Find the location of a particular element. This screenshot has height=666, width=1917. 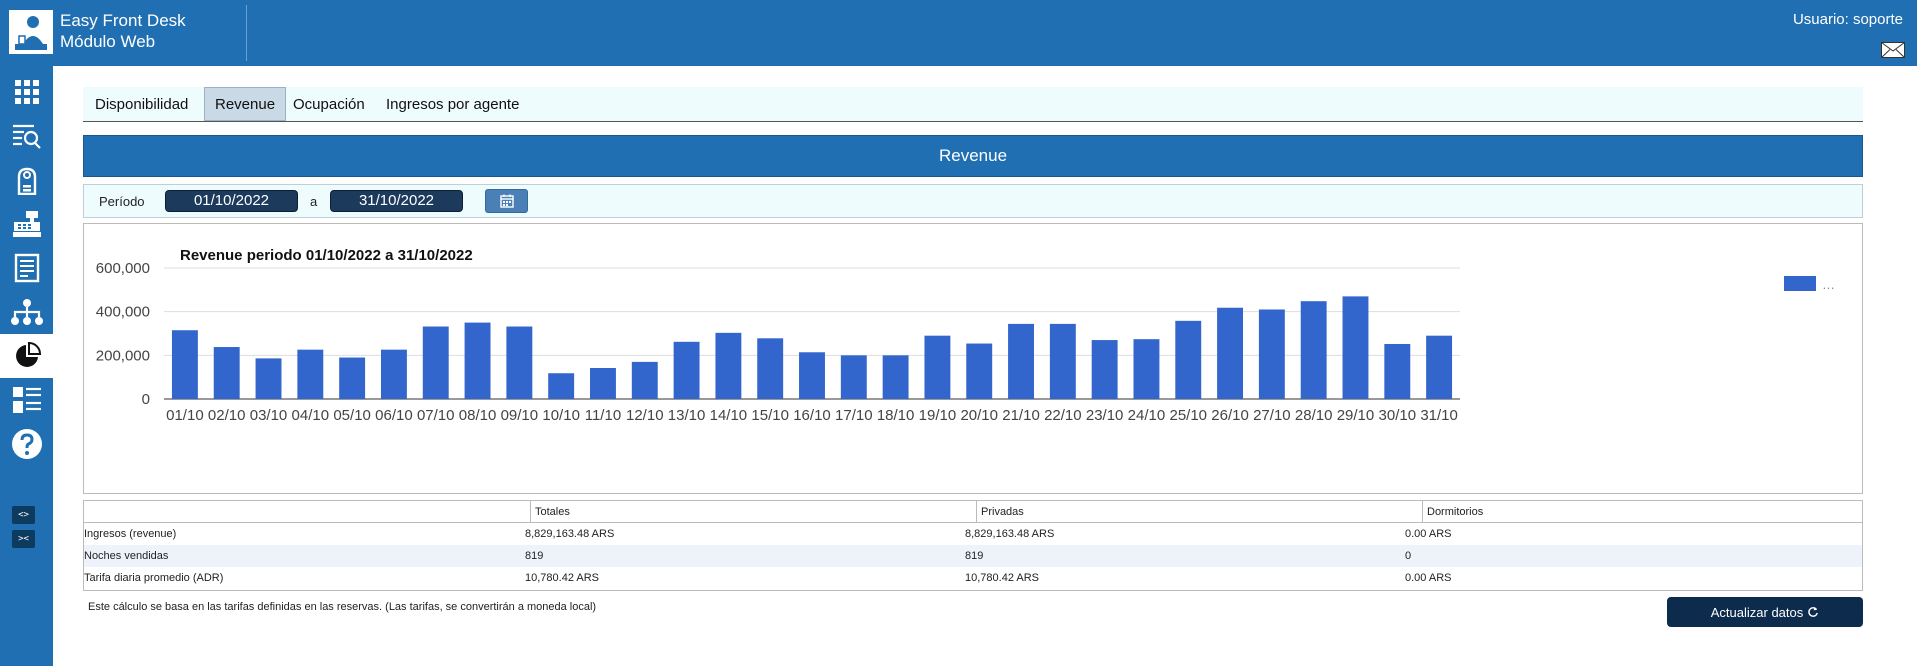

date-from-input: 01/10/2022 is located at coordinates (231, 201).